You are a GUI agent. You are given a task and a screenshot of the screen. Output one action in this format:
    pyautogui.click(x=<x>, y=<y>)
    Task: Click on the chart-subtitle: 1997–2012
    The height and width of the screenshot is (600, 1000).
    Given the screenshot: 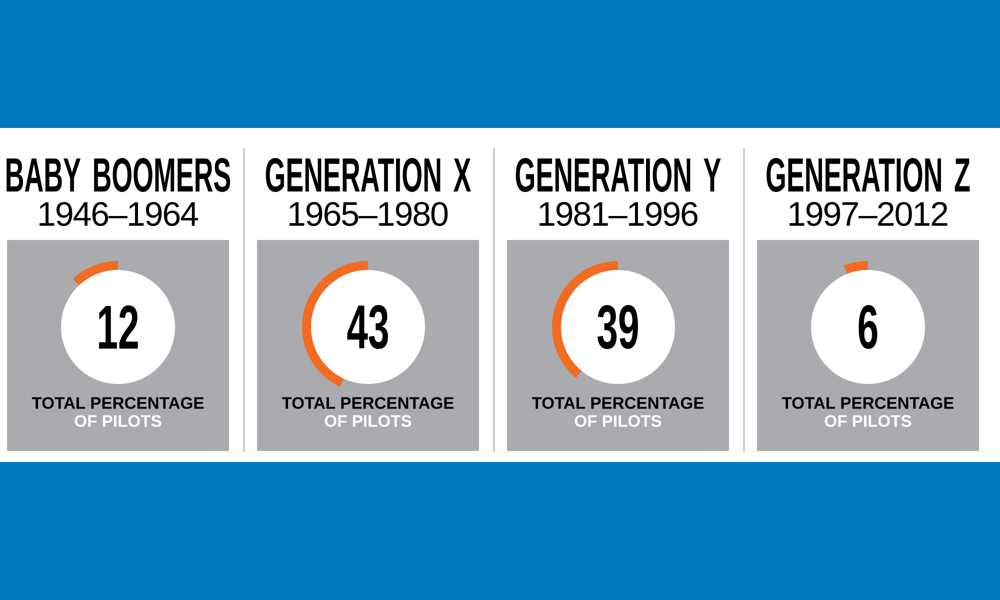 What is the action you would take?
    pyautogui.click(x=869, y=214)
    